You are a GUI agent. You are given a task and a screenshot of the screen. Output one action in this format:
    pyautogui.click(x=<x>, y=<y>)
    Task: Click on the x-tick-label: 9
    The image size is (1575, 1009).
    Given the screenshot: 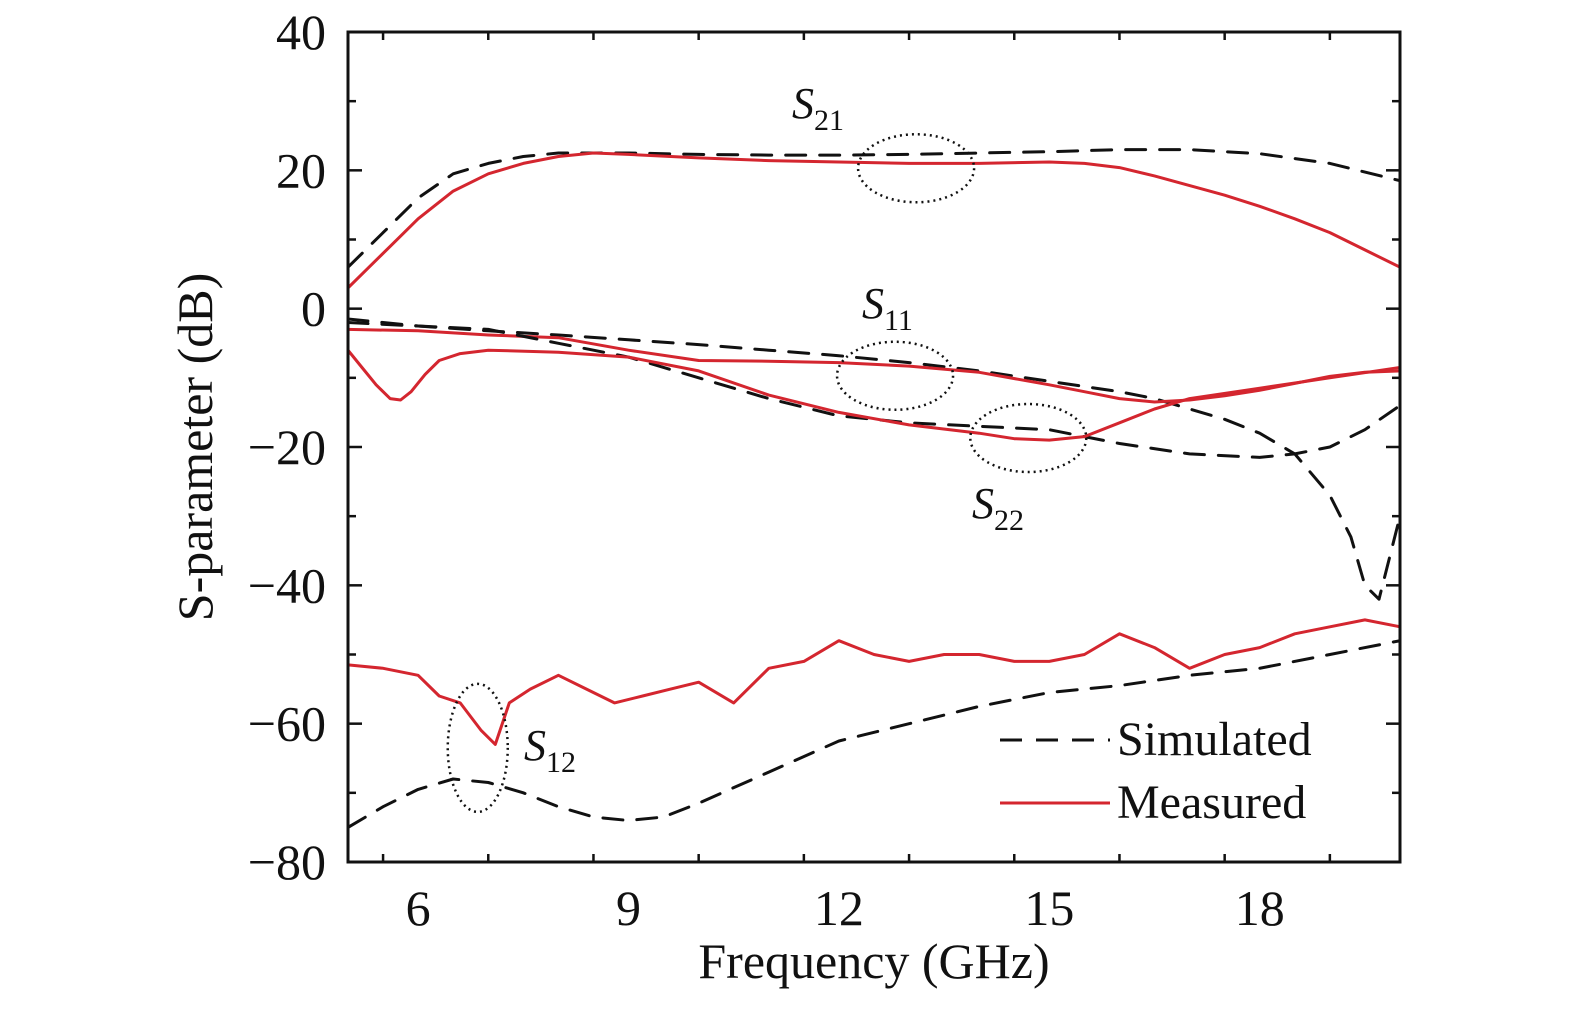 What is the action you would take?
    pyautogui.click(x=628, y=908)
    